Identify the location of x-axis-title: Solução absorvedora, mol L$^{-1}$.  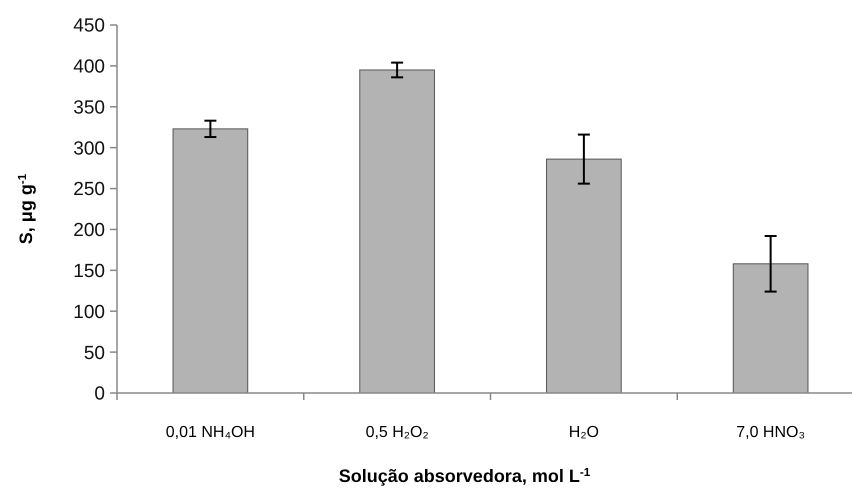
(464, 476).